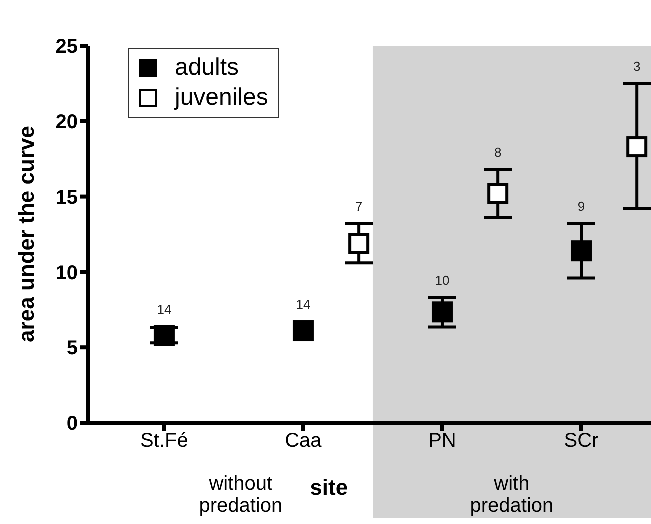  What do you see at coordinates (637, 66) in the screenshot?
I see `annotation: 3` at bounding box center [637, 66].